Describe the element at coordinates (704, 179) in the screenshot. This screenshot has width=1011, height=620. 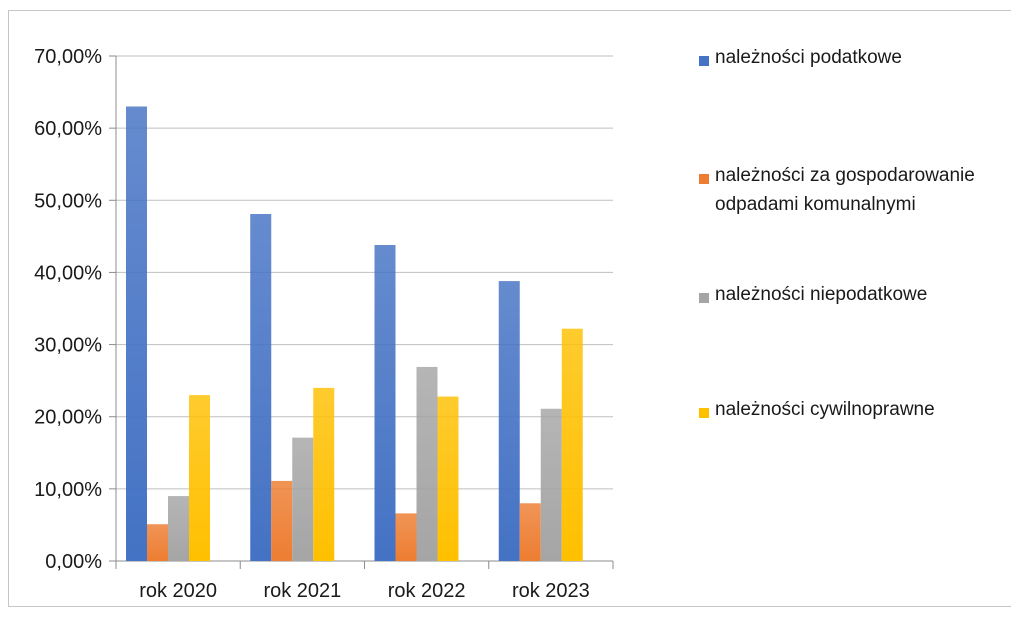
I see `legend-swatch-orange` at that location.